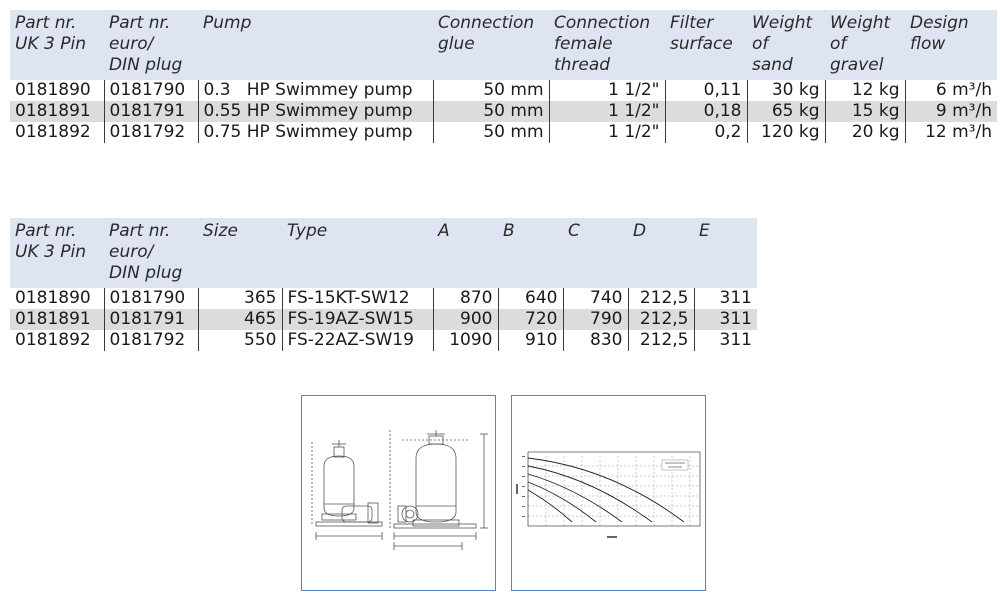 Image resolution: width=1000 pixels, height=596 pixels. What do you see at coordinates (595, 340) in the screenshot?
I see `cell-c: 830` at bounding box center [595, 340].